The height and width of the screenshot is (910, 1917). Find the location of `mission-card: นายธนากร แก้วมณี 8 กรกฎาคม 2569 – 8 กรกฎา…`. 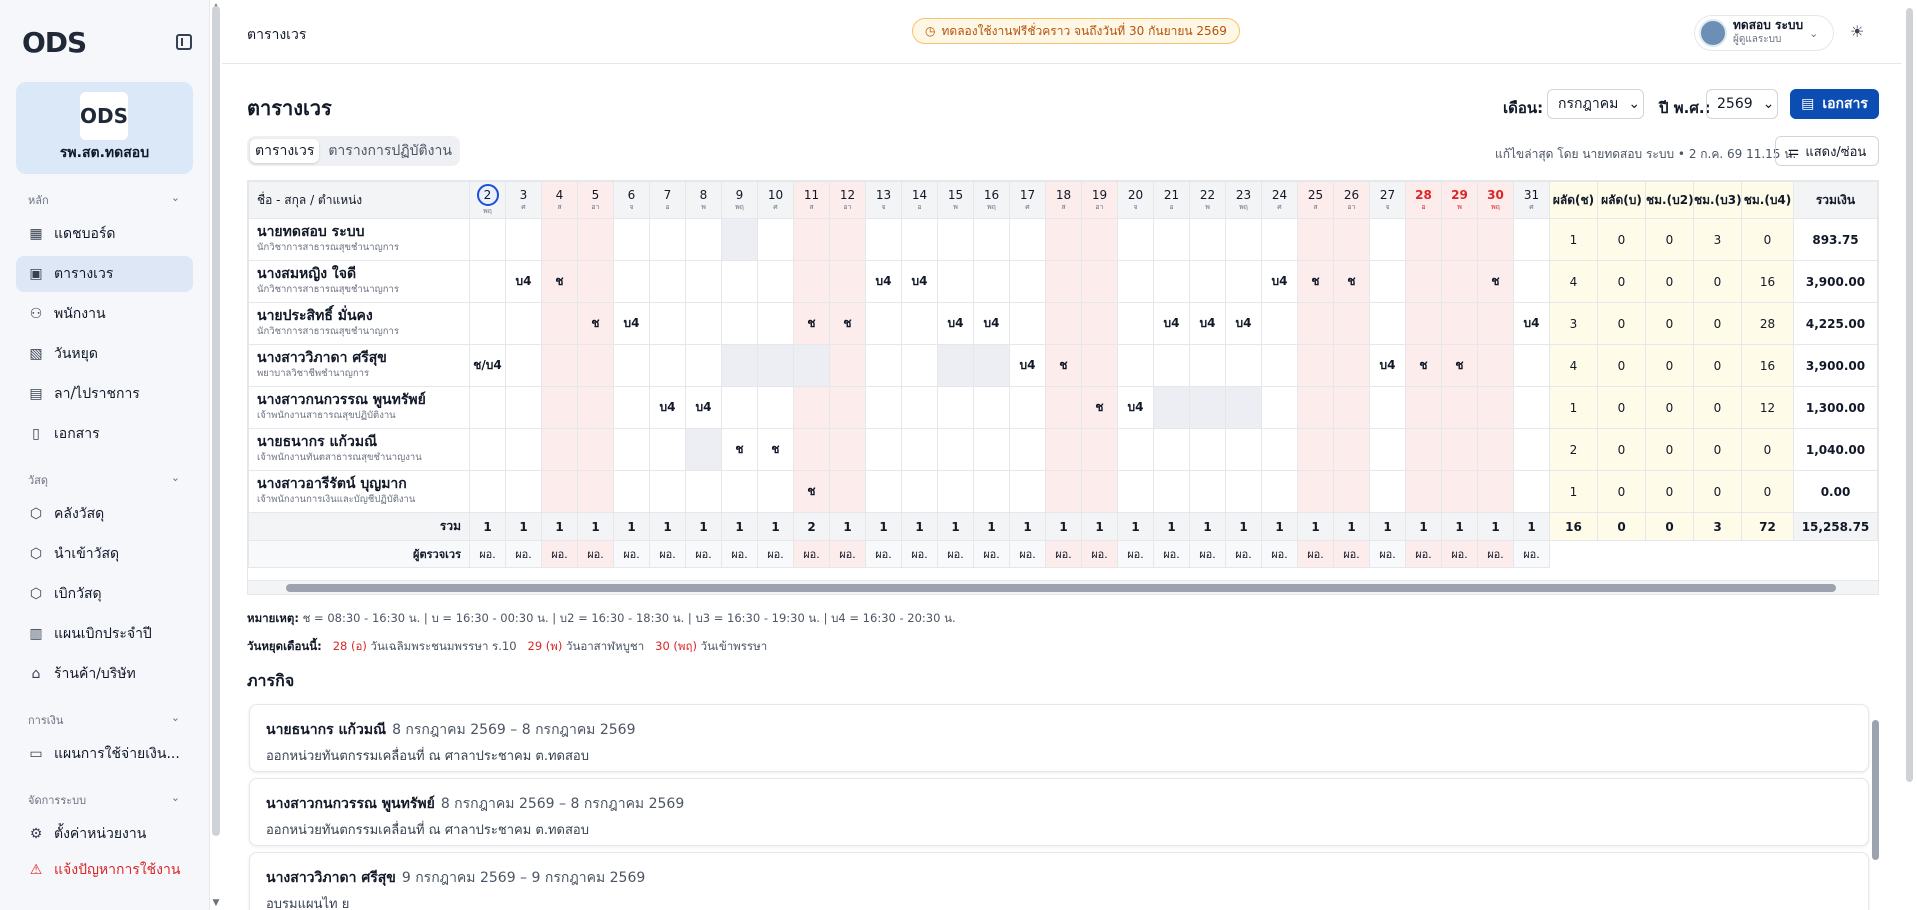

mission-card: นายธนากร แก้วมณี 8 กรกฎาคม 2569 – 8 กรกฎา… is located at coordinates (1059, 738).